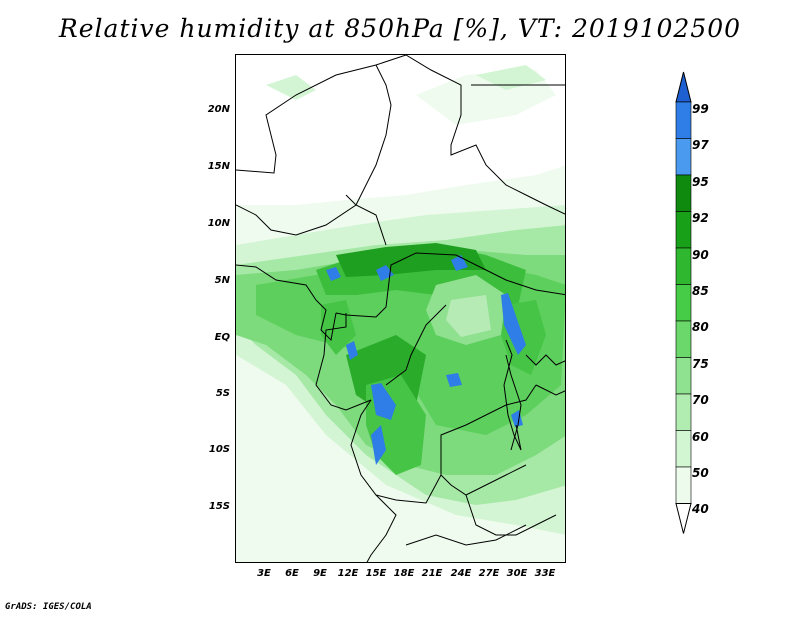 The image size is (800, 618). Describe the element at coordinates (222, 337) in the screenshot. I see `lat-tick-label: EQ` at that location.